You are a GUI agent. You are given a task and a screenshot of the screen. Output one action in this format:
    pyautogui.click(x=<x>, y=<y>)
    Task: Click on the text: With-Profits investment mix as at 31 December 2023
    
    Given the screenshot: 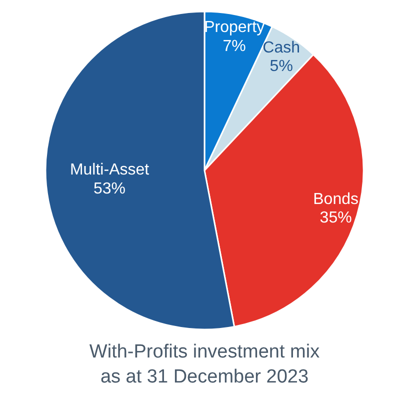 What is the action you would take?
    pyautogui.click(x=204, y=364)
    